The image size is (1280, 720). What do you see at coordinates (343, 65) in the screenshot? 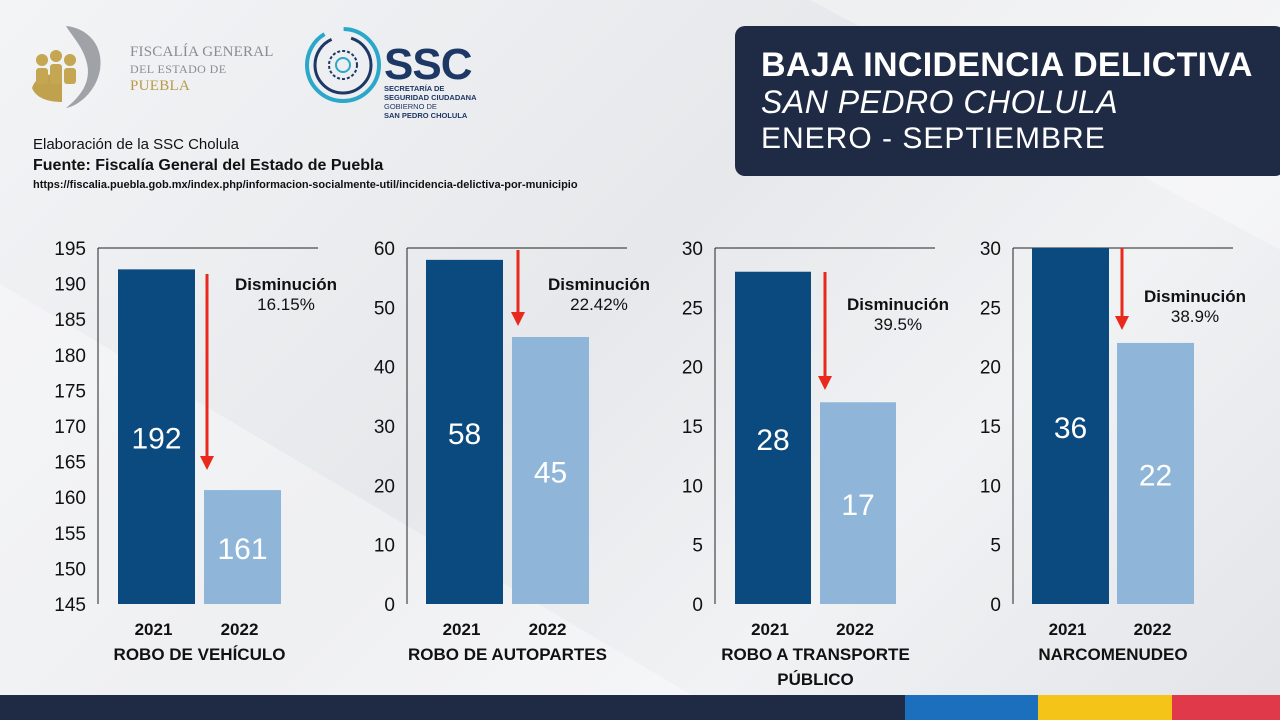
I see `ssc-emblem-icon` at bounding box center [343, 65].